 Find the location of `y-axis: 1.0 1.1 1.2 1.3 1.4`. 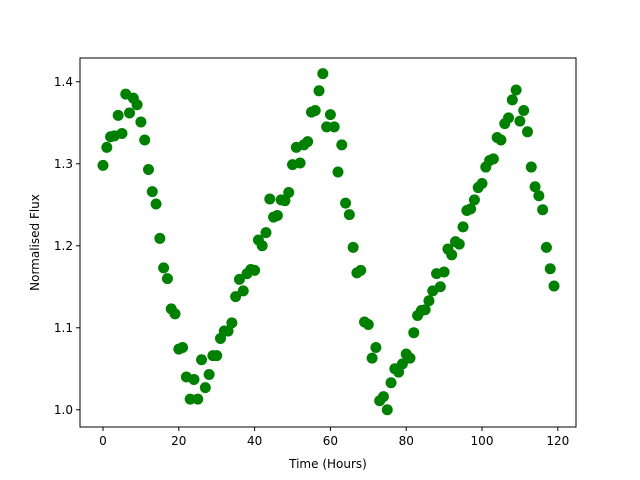

y-axis: 1.0 1.1 1.2 1.3 1.4 is located at coordinates (67, 246).